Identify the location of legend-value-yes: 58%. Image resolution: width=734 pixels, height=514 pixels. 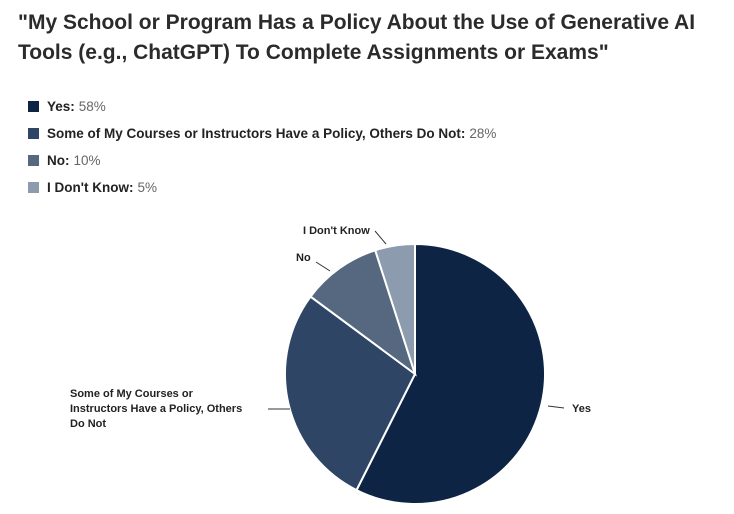
(92, 106).